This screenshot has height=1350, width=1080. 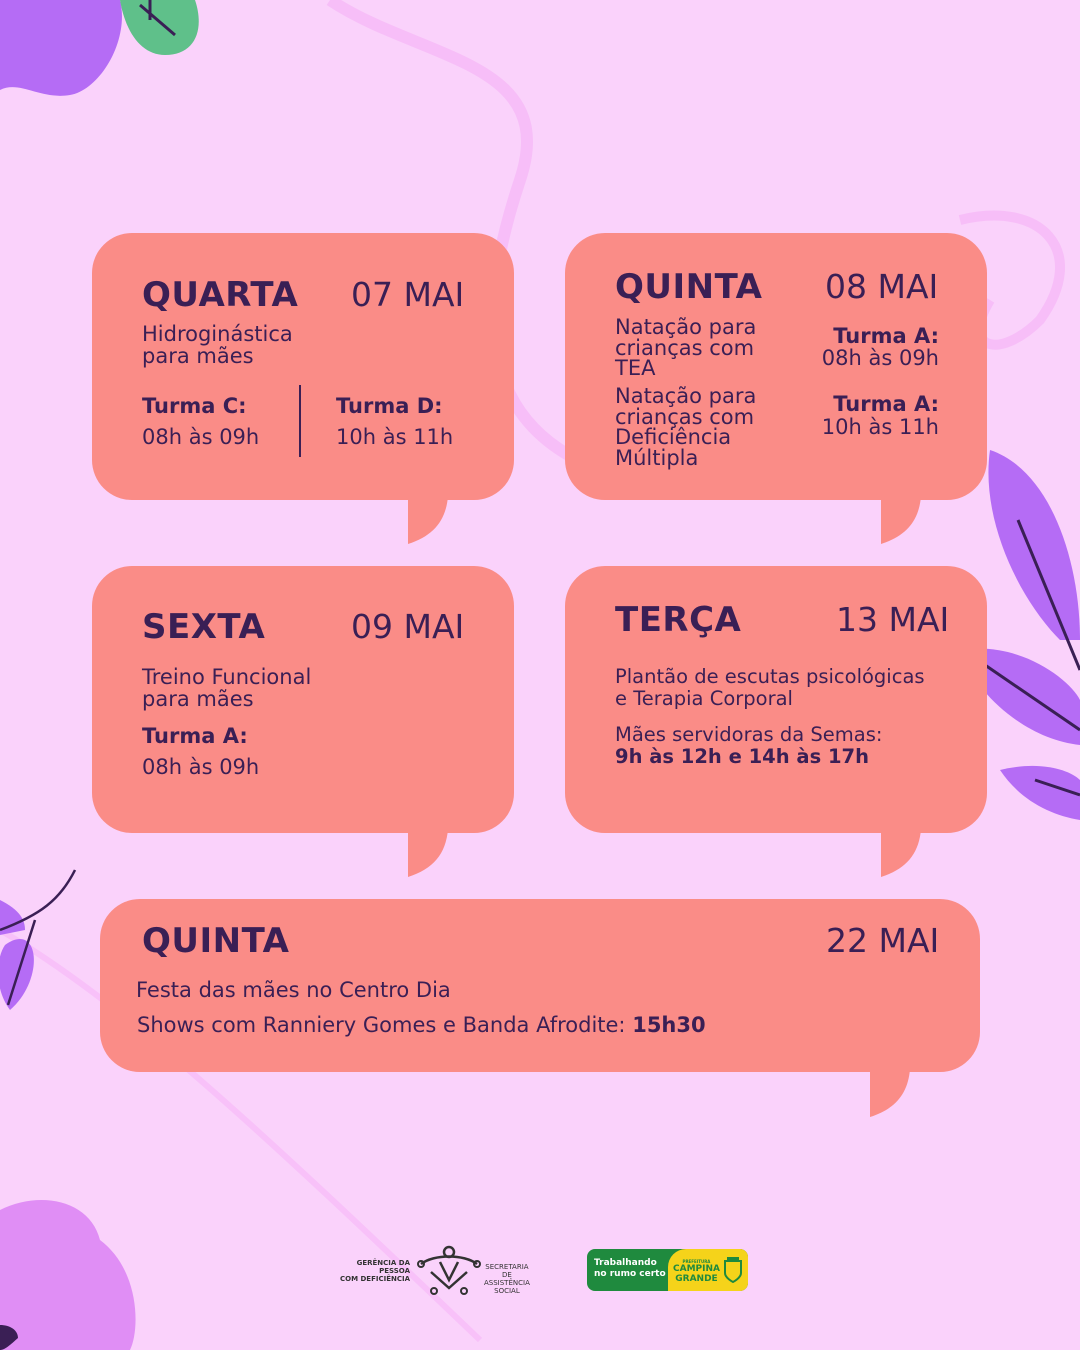 I want to click on day-label: TERÇA, so click(x=678, y=620).